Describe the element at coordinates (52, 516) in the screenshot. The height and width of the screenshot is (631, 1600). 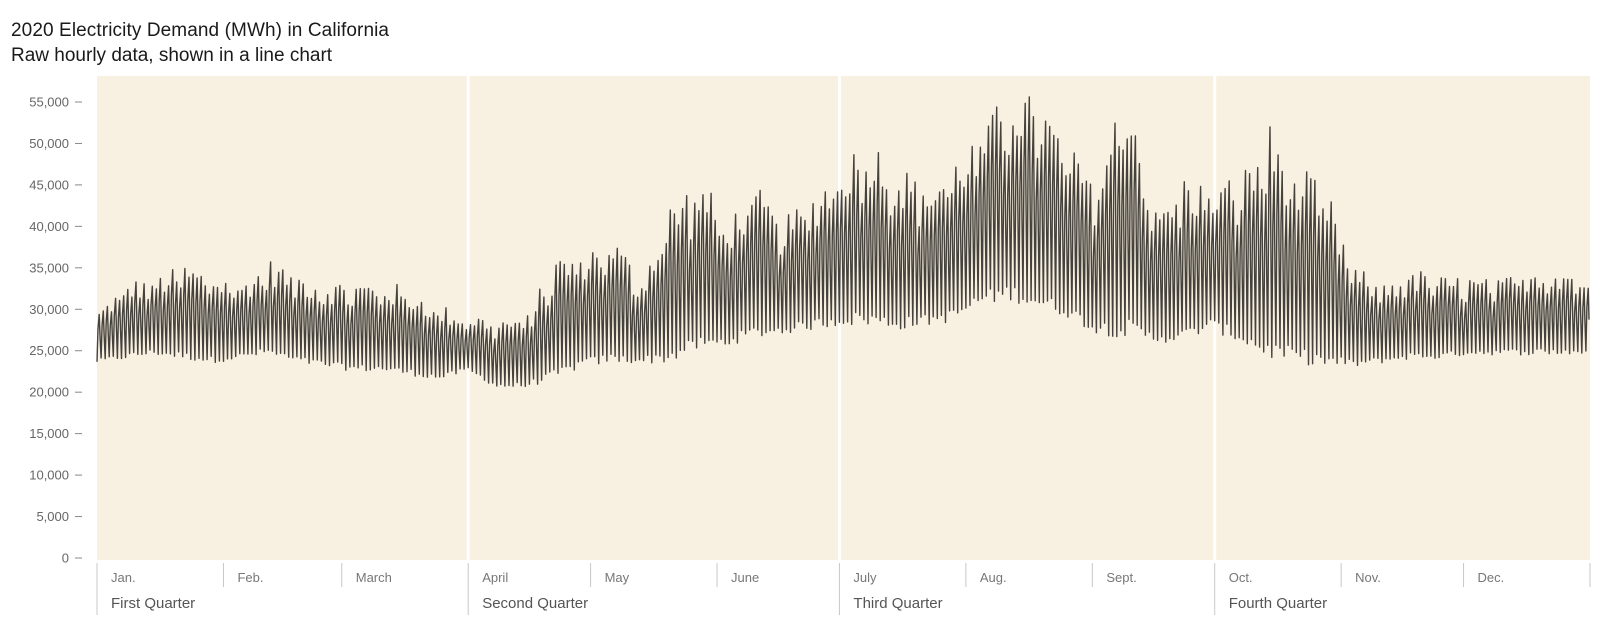
I see `y-tick-label: 5,000` at that location.